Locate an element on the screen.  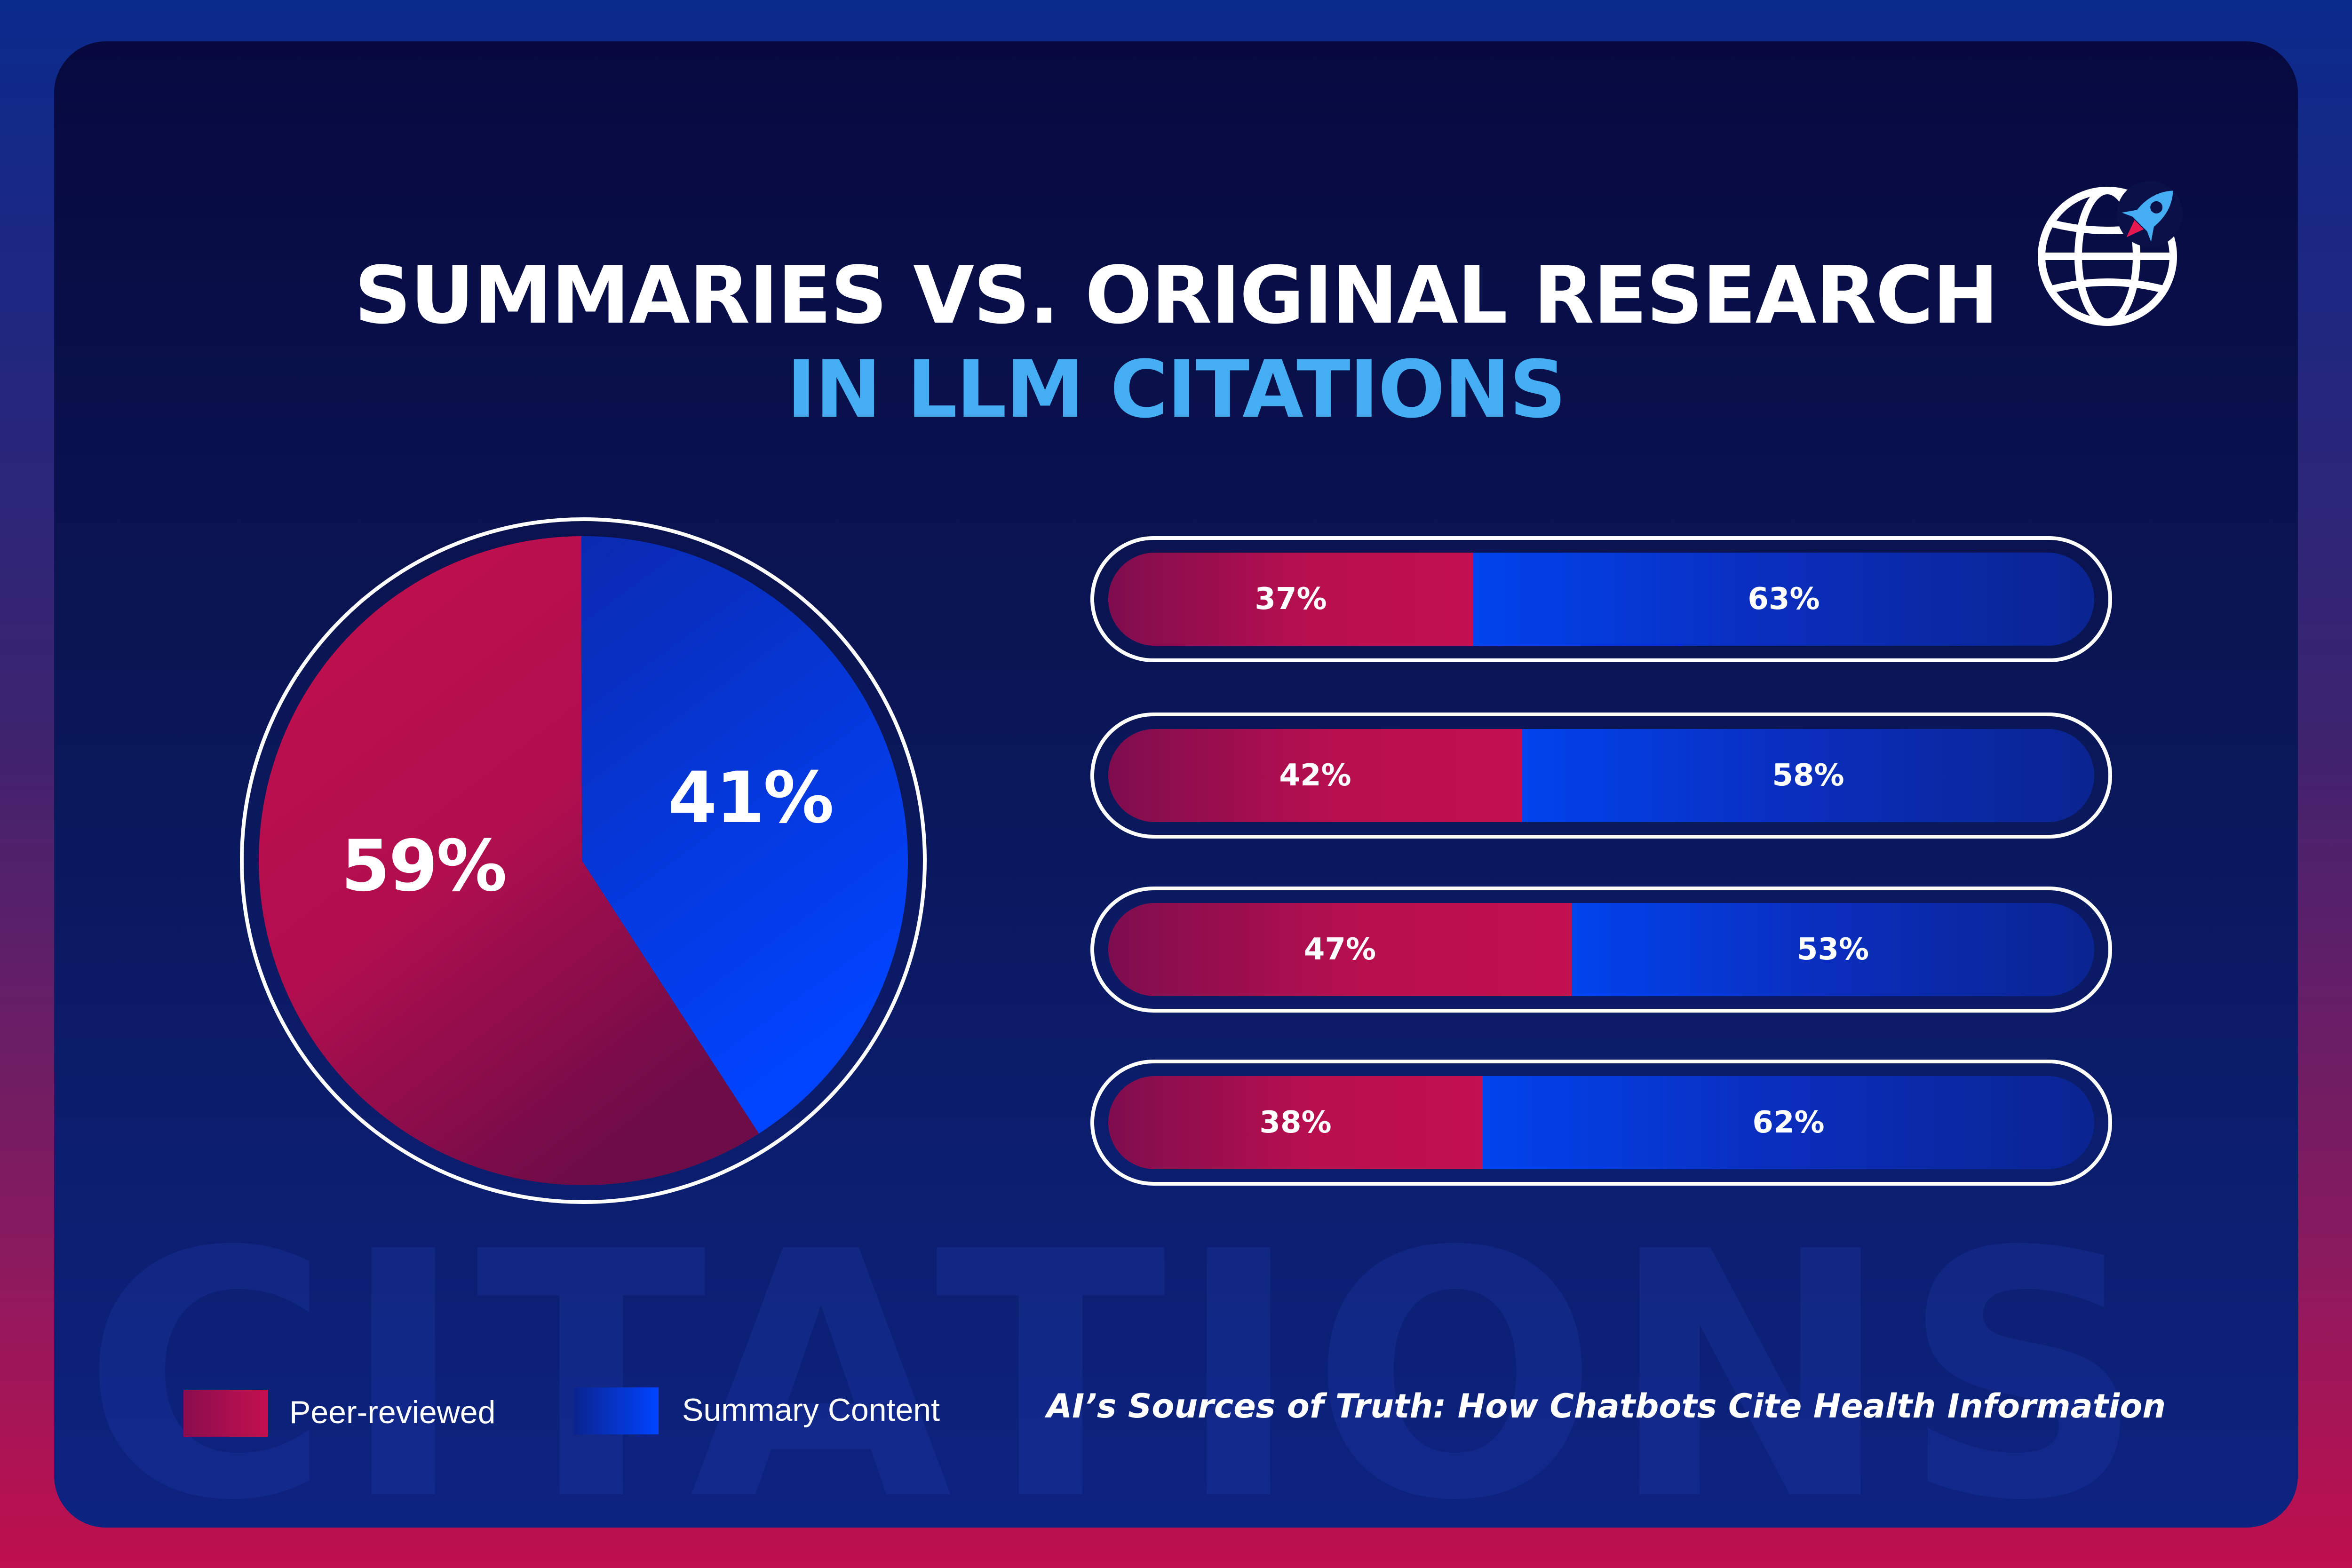
legend-swatch-summary is located at coordinates (616, 1410).